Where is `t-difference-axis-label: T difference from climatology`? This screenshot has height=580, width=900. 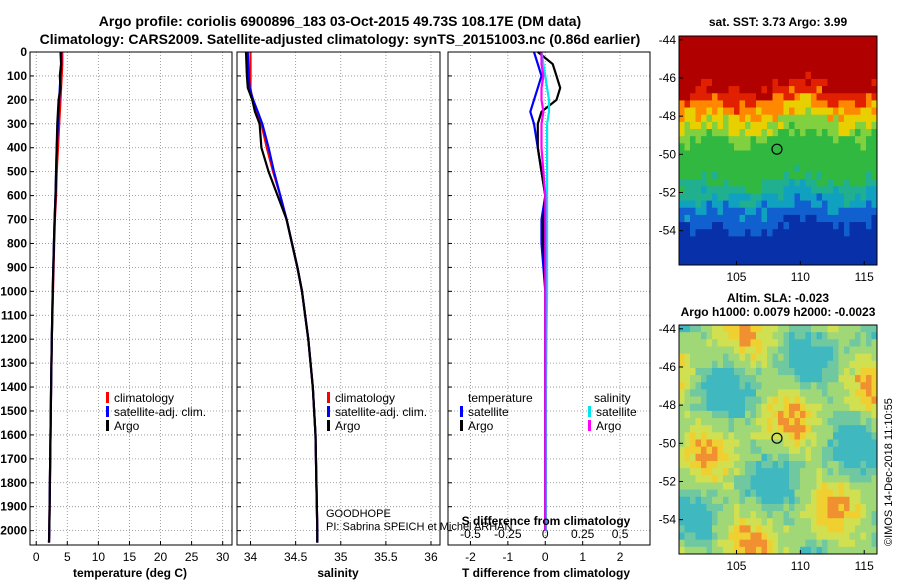
t-difference-axis-label: T difference from climatology is located at coordinates (546, 573).